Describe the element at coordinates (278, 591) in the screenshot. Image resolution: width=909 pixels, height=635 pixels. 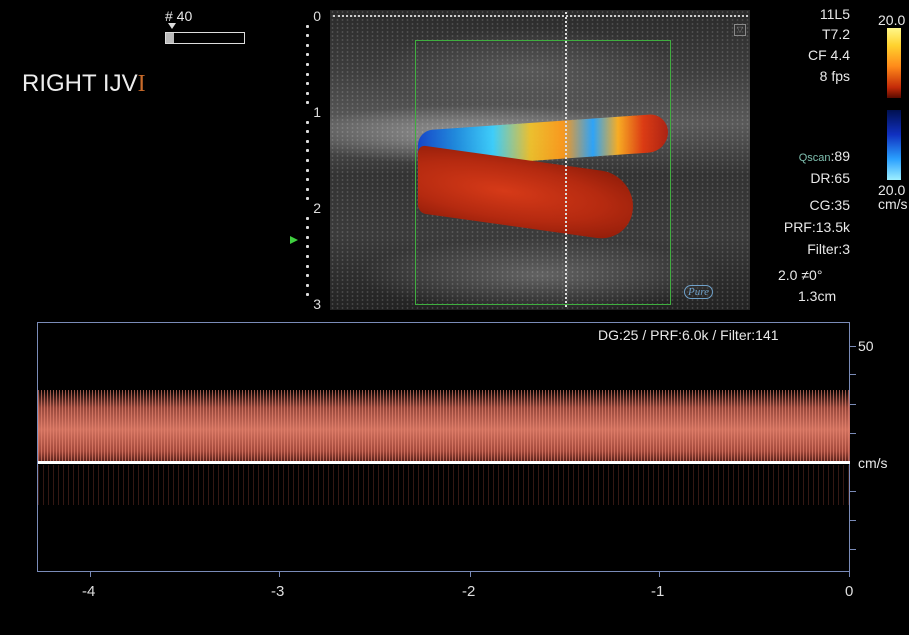
I see `time-label: -3` at that location.